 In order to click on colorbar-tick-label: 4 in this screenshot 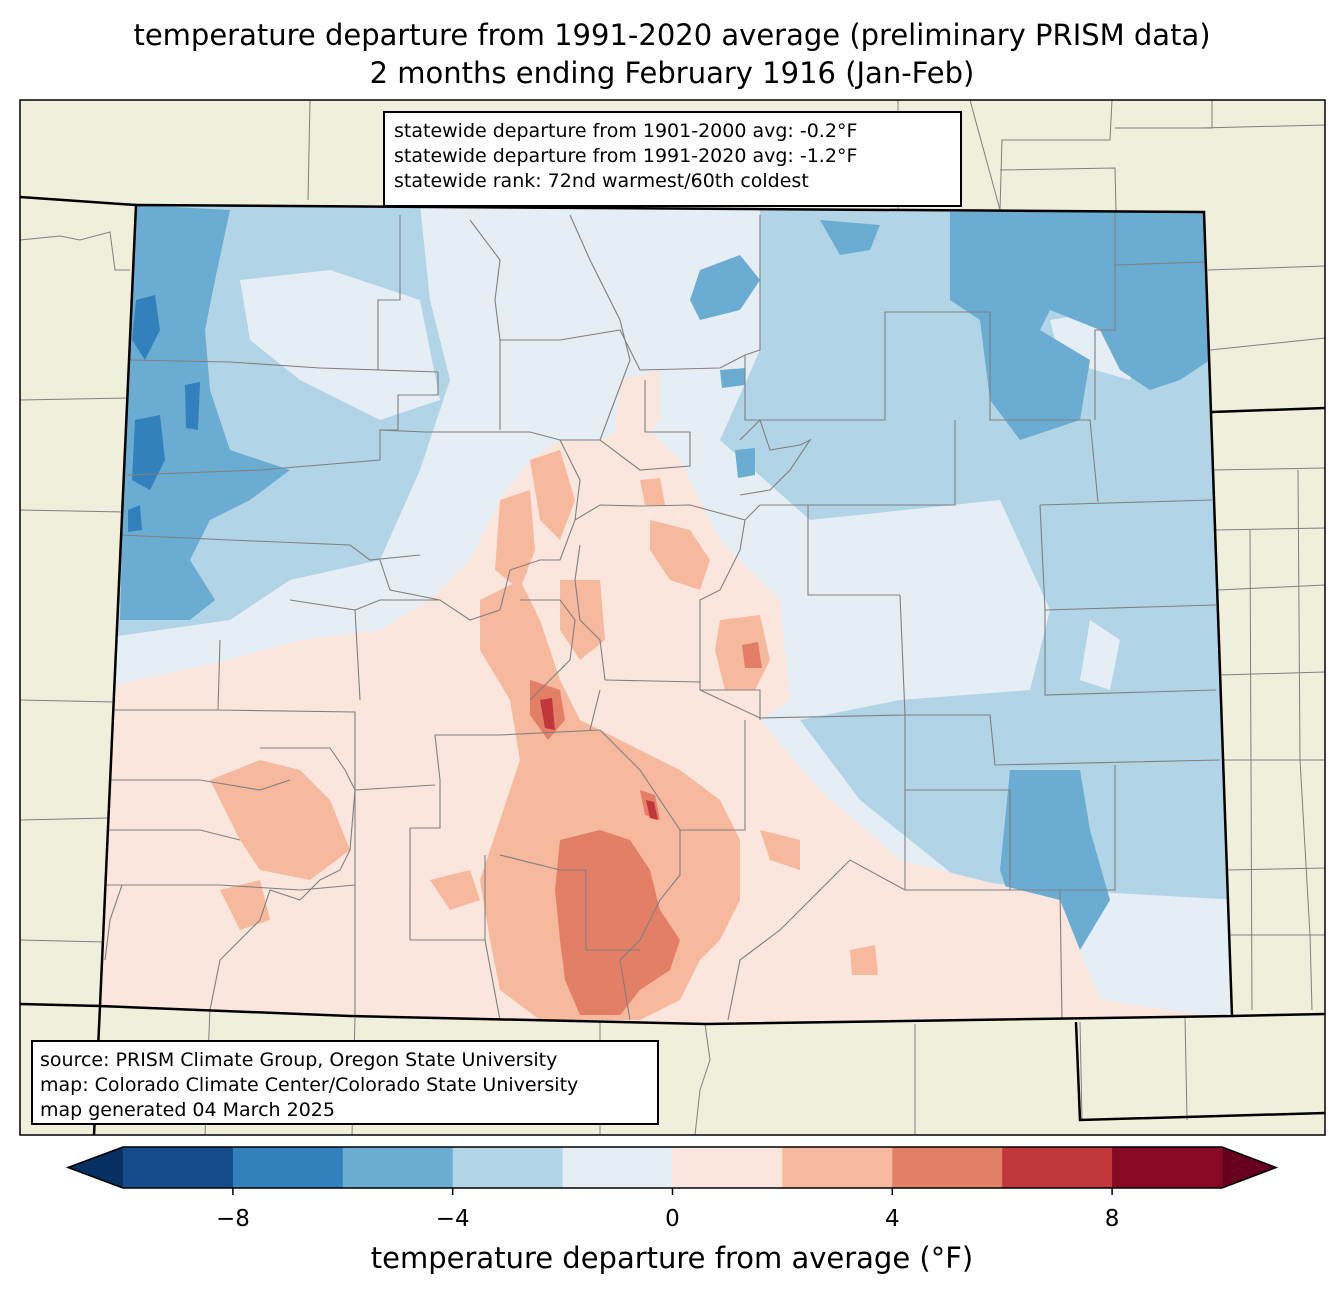, I will do `click(892, 1219)`.